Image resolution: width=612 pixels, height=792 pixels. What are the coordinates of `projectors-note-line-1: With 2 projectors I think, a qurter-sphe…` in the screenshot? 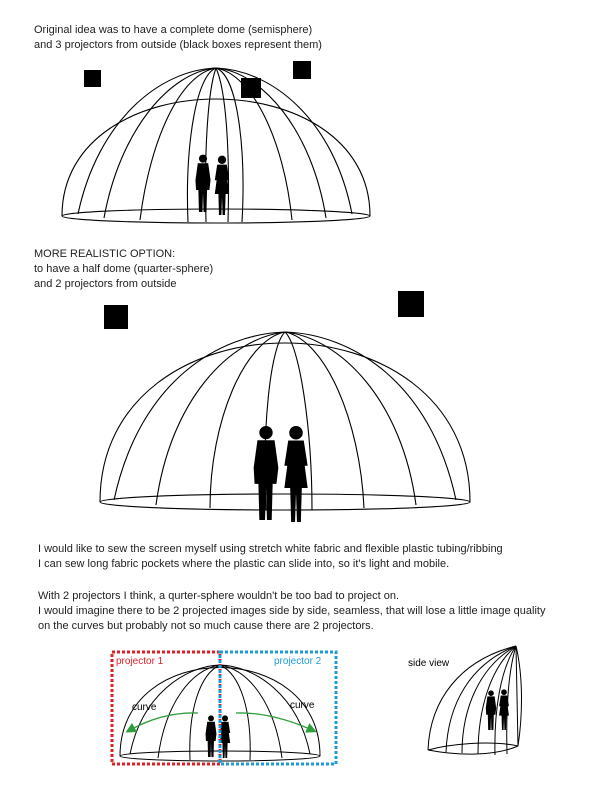 It's located at (219, 596).